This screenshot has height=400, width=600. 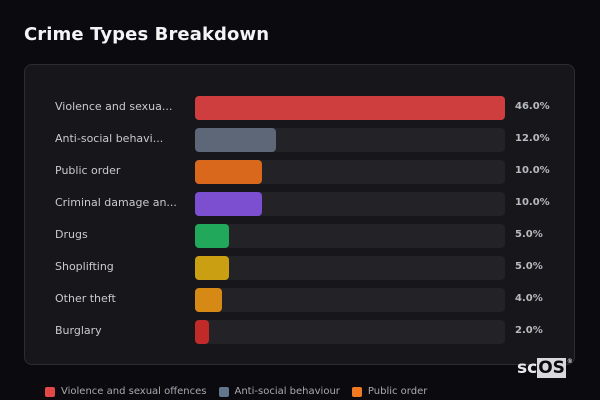 What do you see at coordinates (71, 234) in the screenshot?
I see `bar-label: Drugs` at bounding box center [71, 234].